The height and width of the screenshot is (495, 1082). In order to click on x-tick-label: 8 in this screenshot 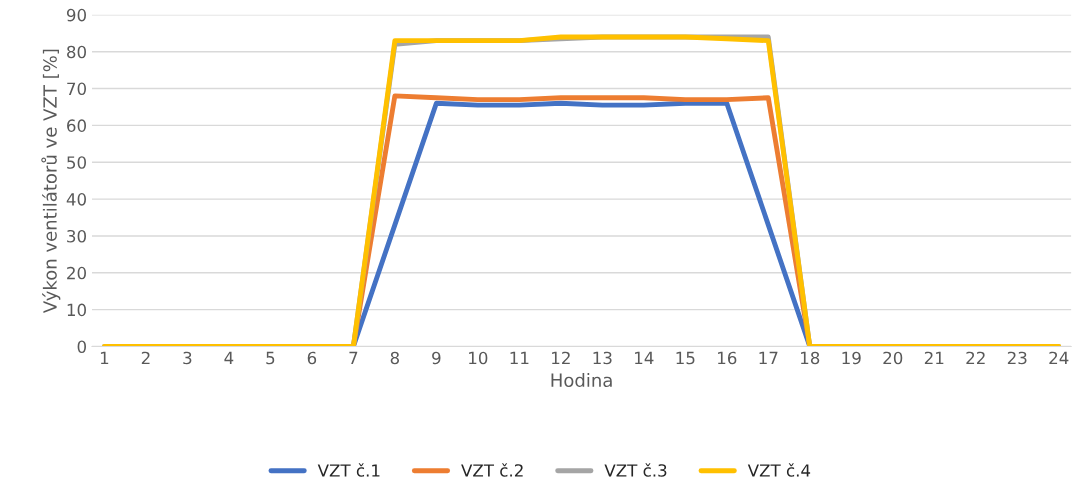, I will do `click(395, 358)`.